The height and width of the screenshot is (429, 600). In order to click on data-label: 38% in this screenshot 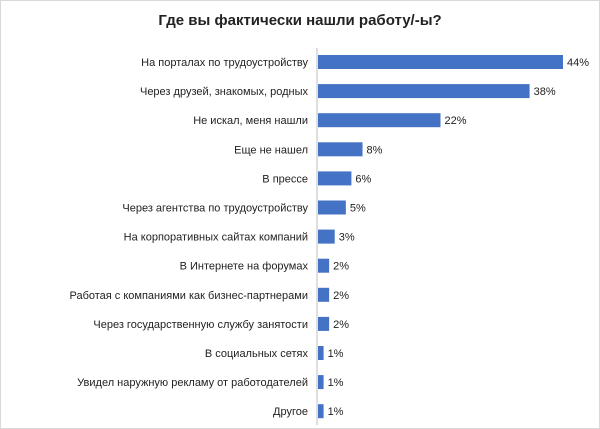, I will do `click(545, 92)`.